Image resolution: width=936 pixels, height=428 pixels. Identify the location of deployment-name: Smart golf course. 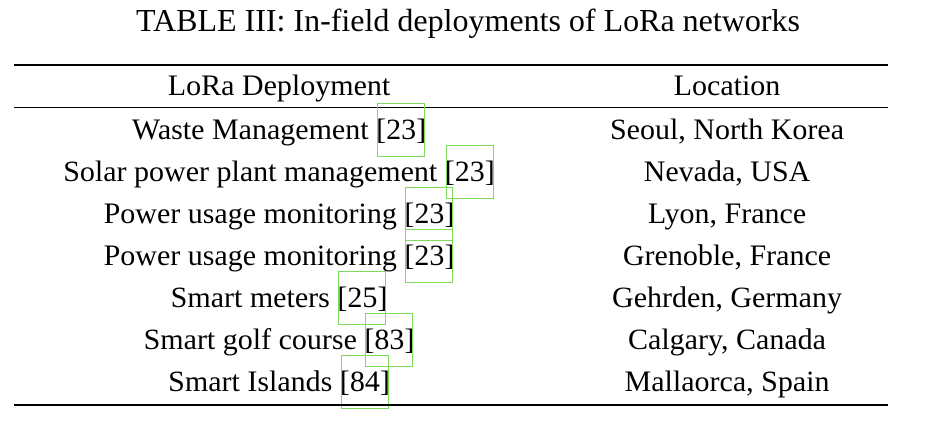
(250, 339).